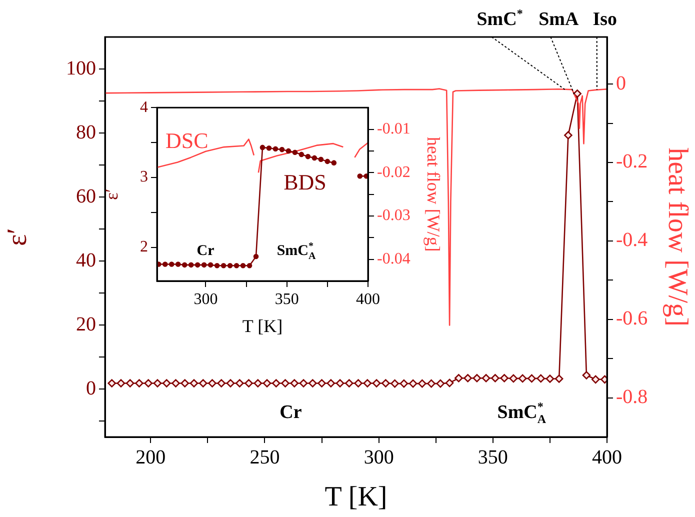  Describe the element at coordinates (262, 326) in the screenshot. I see `x-axis-title: T [K]` at that location.